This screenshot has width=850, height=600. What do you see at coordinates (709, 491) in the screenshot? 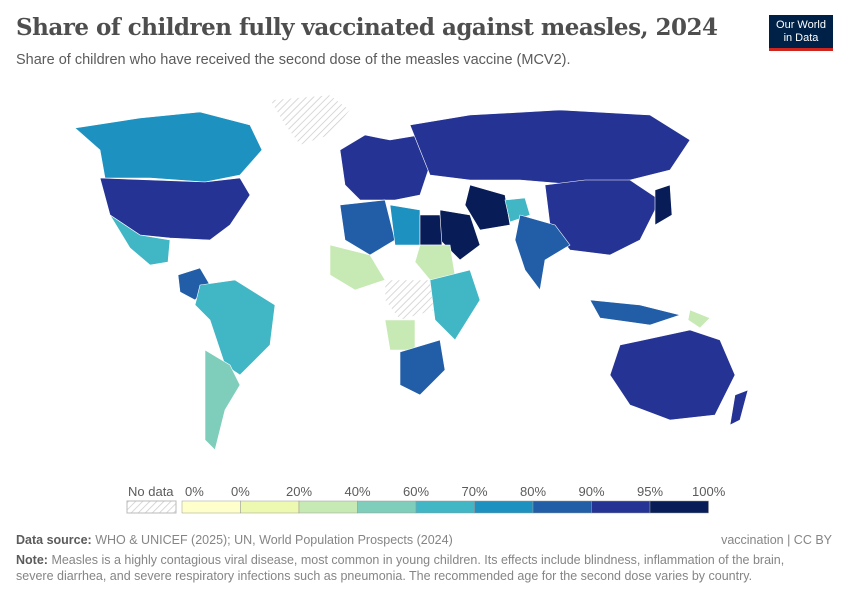
I see `legend-tick-label: 100%` at bounding box center [709, 491].